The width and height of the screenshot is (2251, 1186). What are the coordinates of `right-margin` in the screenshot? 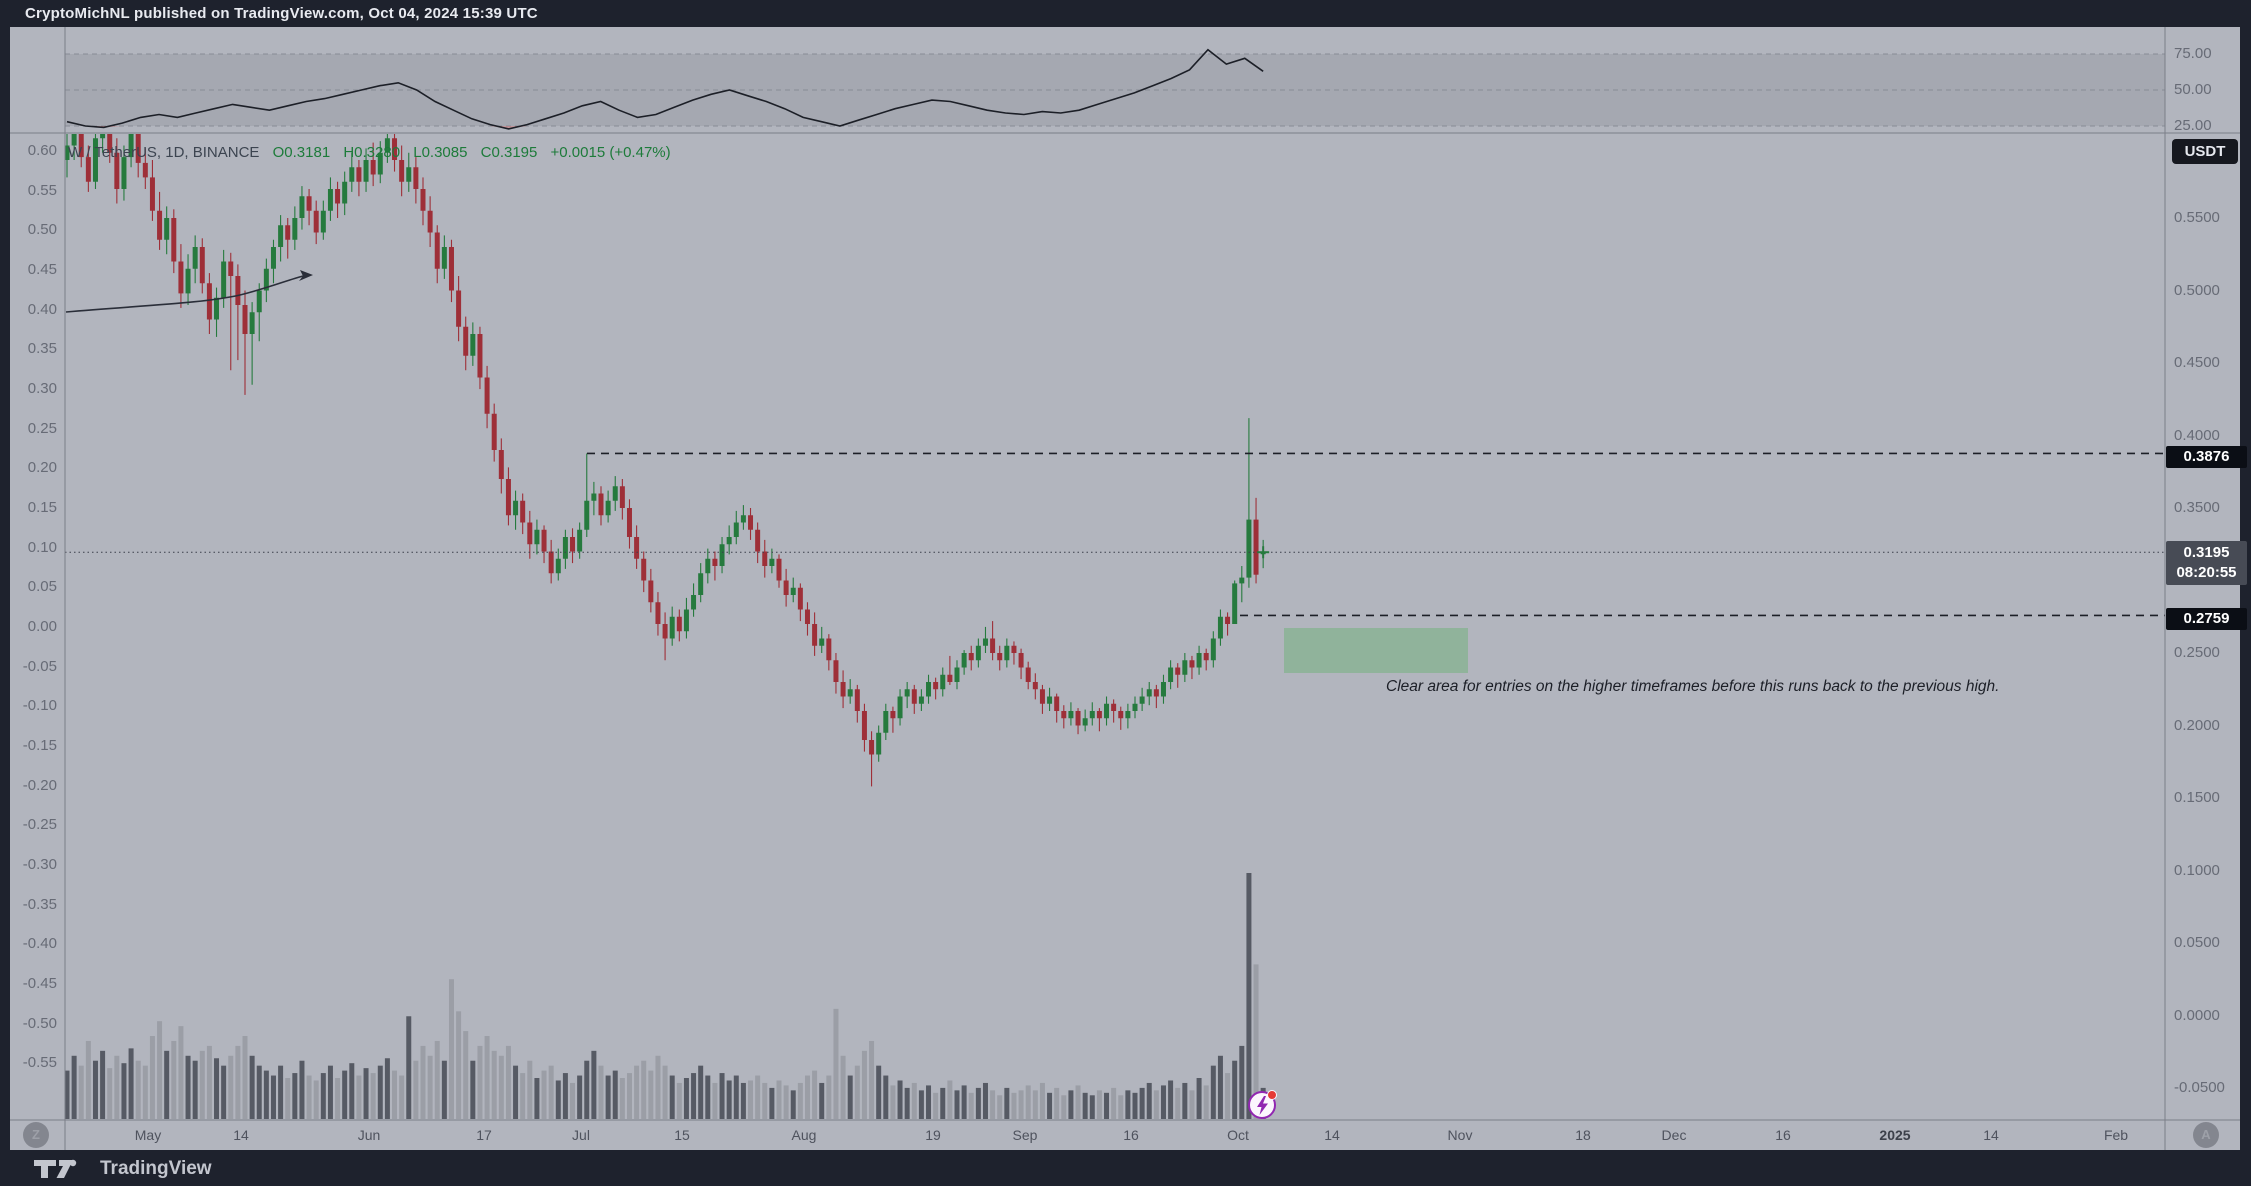 It's located at (2245, 588).